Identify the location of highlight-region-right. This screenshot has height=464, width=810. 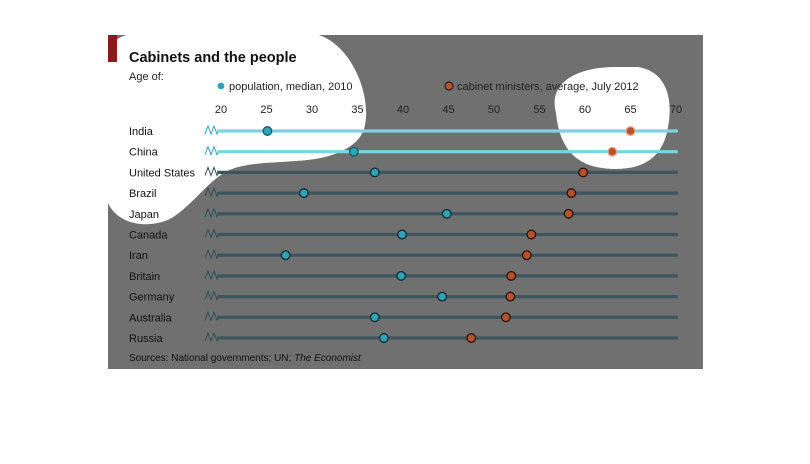
(612, 118).